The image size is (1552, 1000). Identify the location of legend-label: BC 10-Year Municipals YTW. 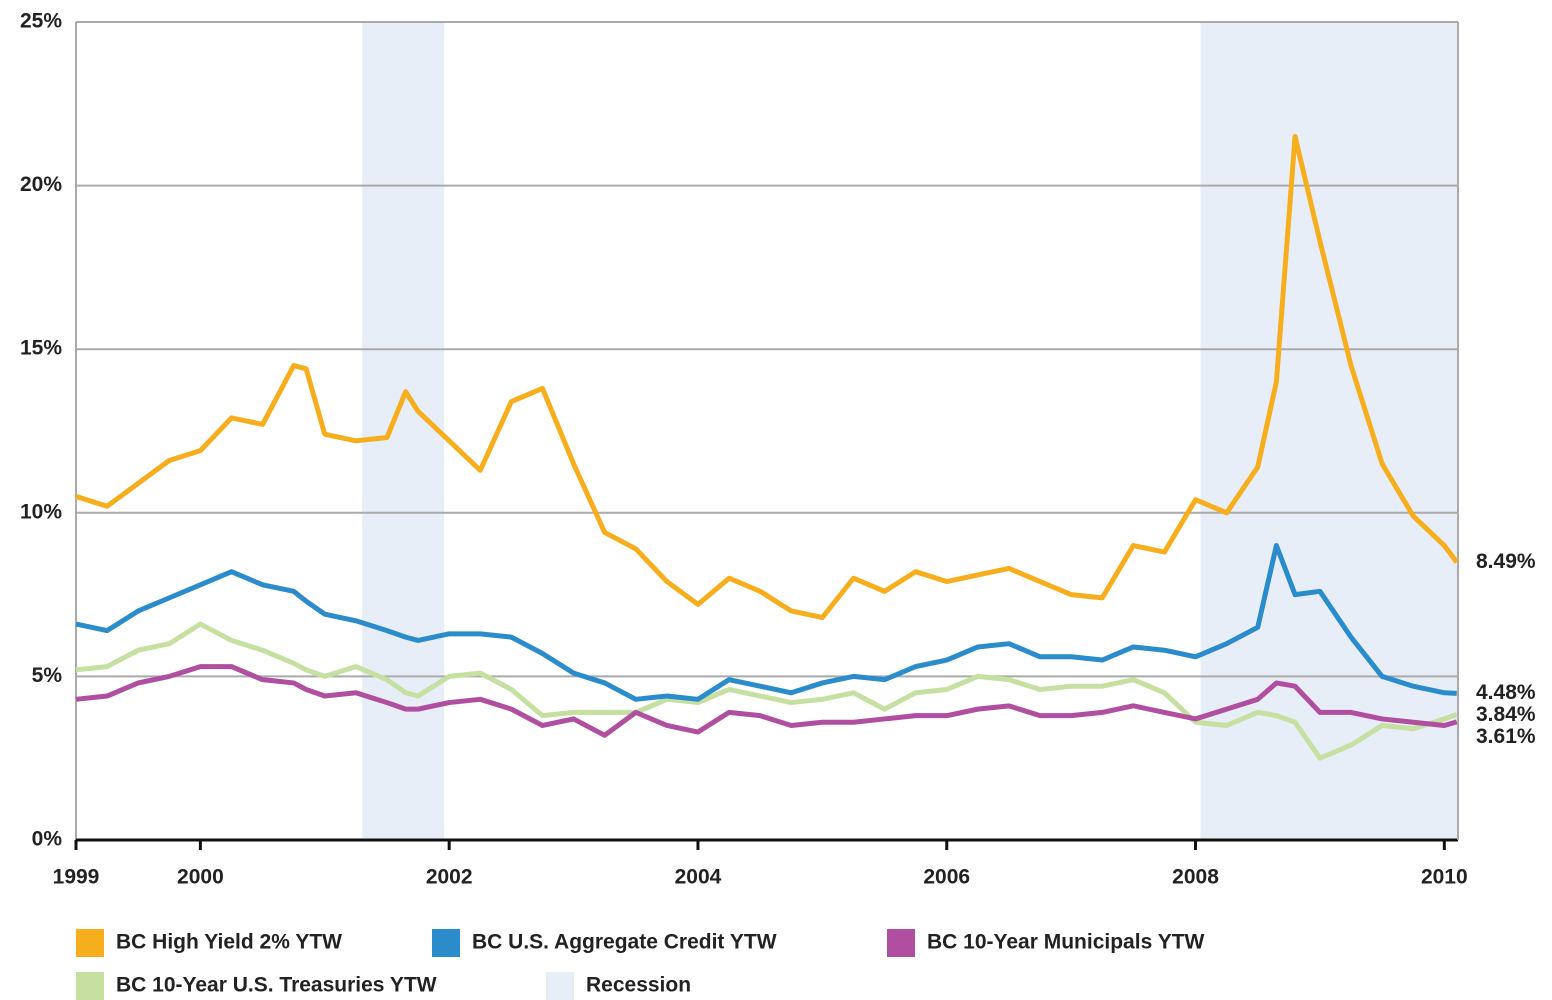
(1066, 942).